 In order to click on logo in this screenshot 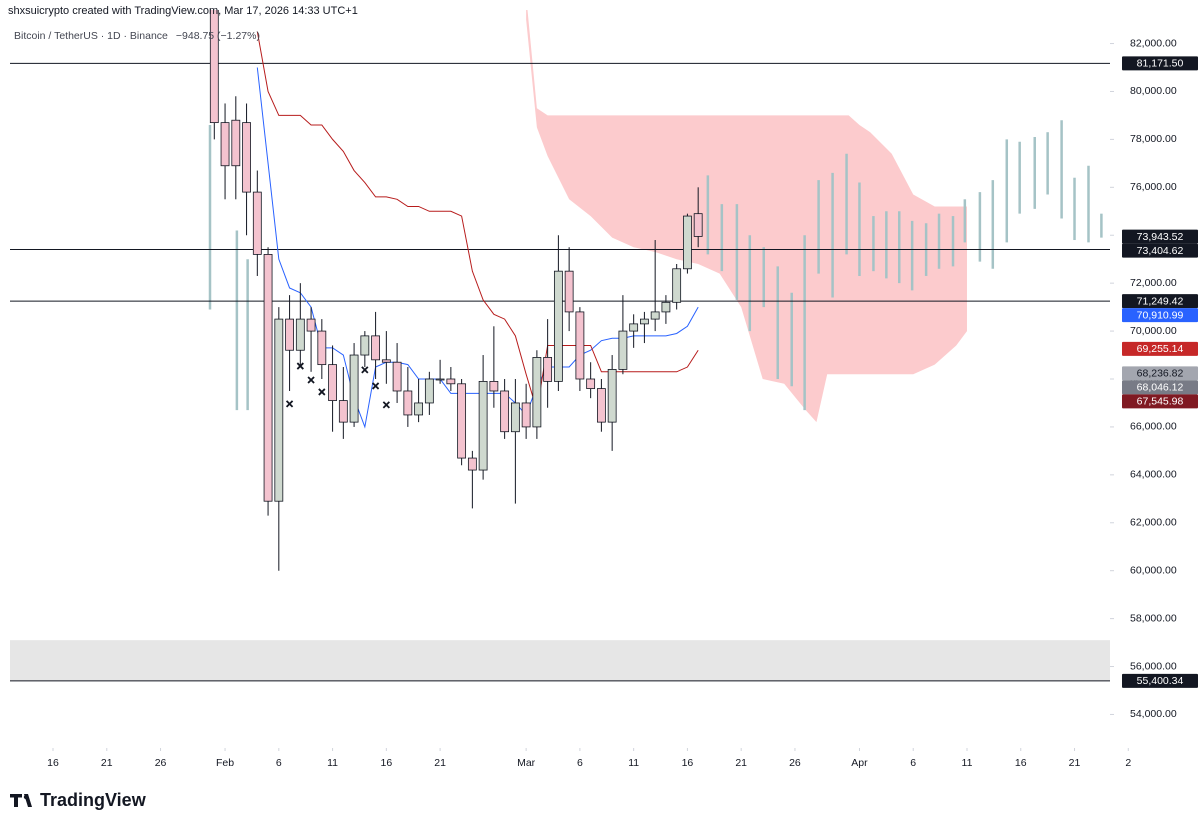, I will do `click(21, 800)`.